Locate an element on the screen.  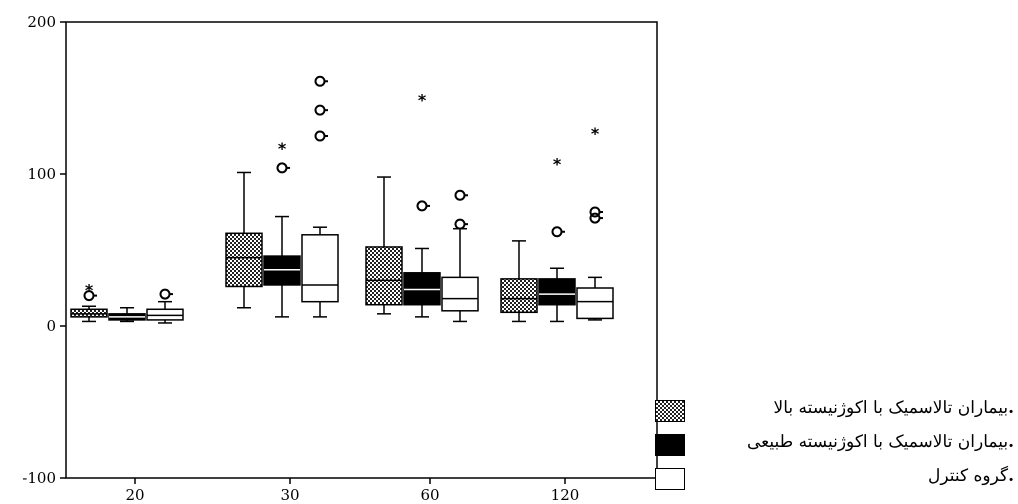
y-tick-label: 100 is located at coordinates (41, 174).